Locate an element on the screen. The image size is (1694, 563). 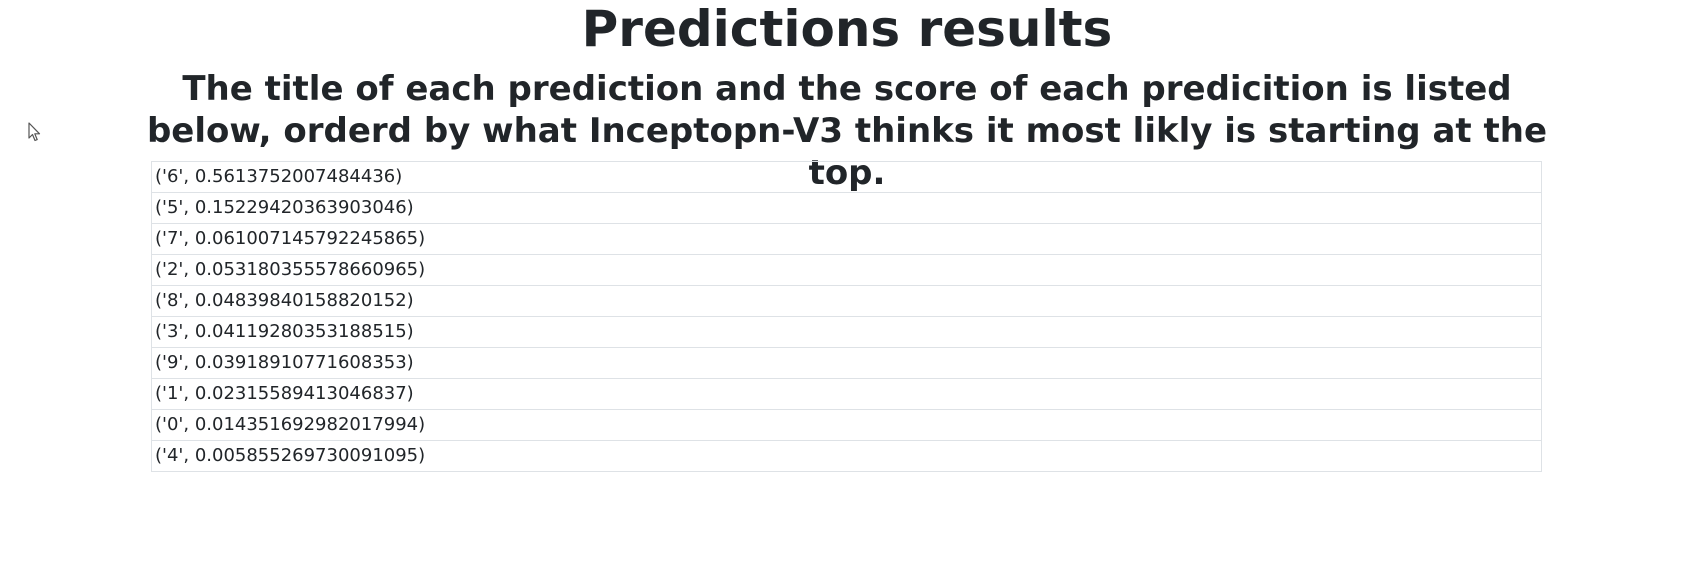
page-title: Predictions results is located at coordinates (847, 29).